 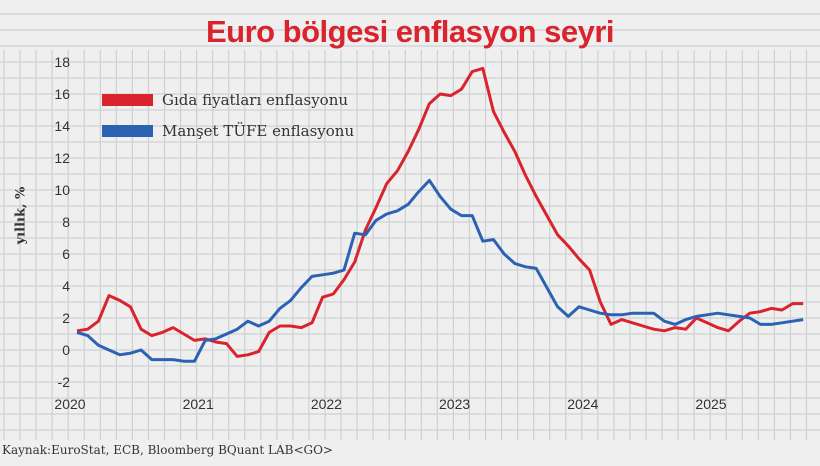 I want to click on x-tick-label: 2023, so click(x=454, y=404).